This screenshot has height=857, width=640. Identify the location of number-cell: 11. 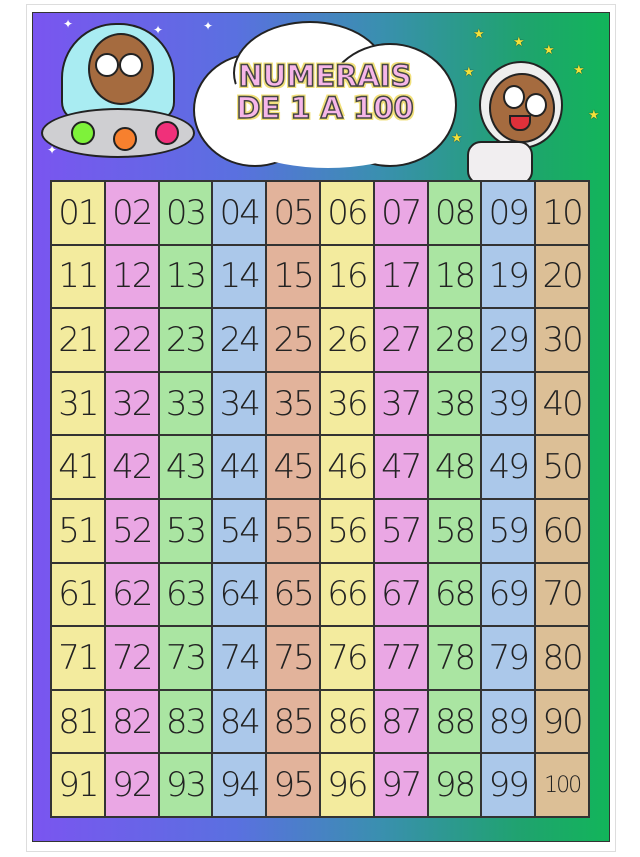
(78, 276).